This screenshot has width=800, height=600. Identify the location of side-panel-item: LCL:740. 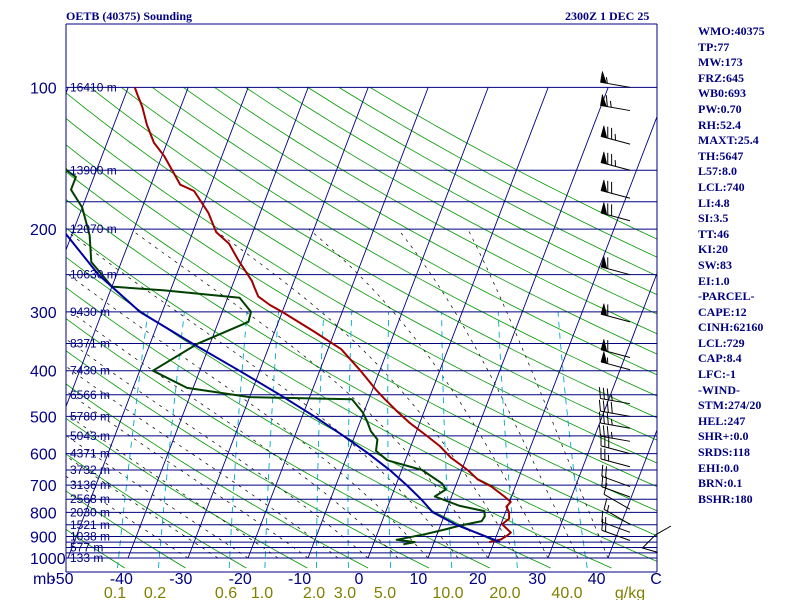
(721, 186).